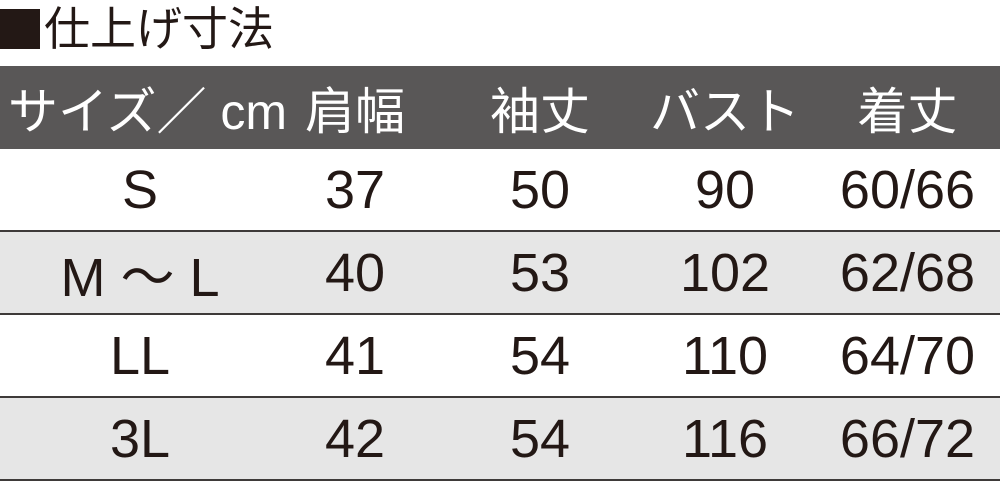  I want to click on cell-length: 60/66, so click(907, 189).